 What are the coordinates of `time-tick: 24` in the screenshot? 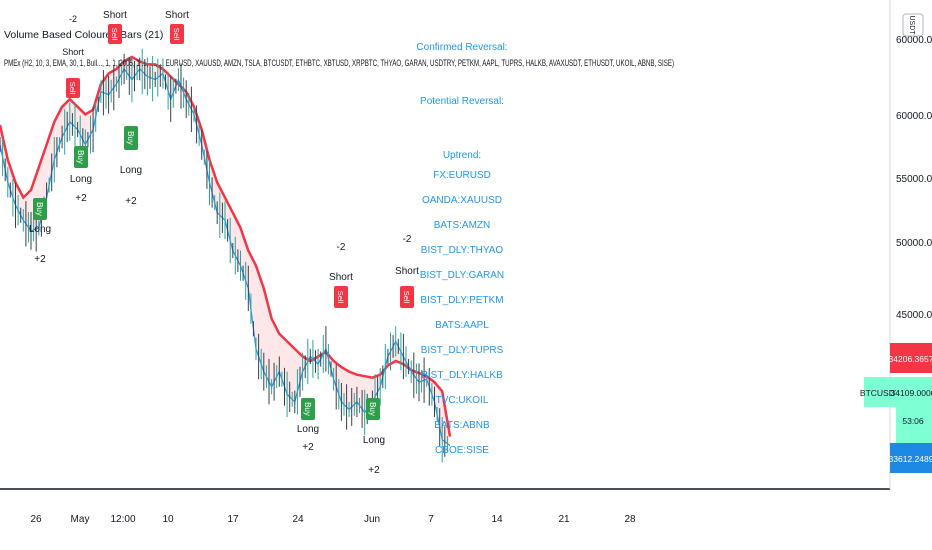 It's located at (298, 519).